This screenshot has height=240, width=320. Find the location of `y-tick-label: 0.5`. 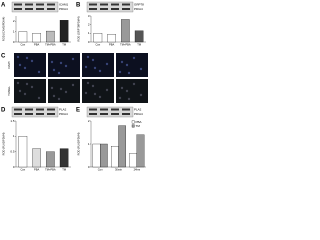

y-tick-label: 0.5 is located at coordinates (12, 151).